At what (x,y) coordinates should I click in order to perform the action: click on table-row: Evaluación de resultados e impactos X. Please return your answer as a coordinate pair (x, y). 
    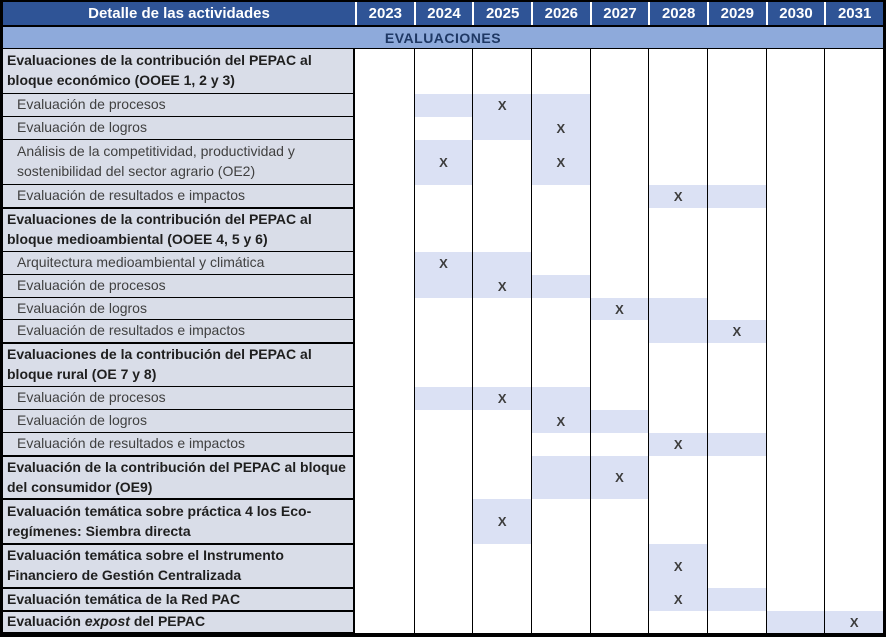
    Looking at the image, I should click on (443, 444).